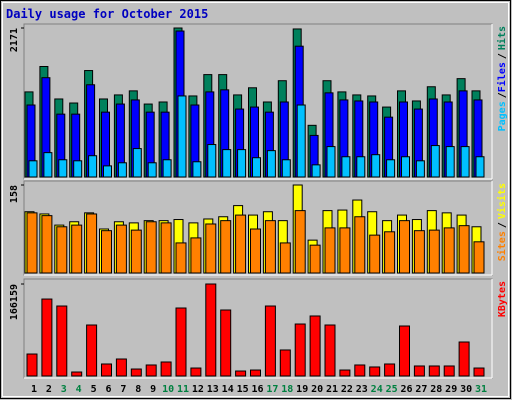 This screenshot has height=400, width=512. I want to click on x-tick-label: 11, so click(183, 389).